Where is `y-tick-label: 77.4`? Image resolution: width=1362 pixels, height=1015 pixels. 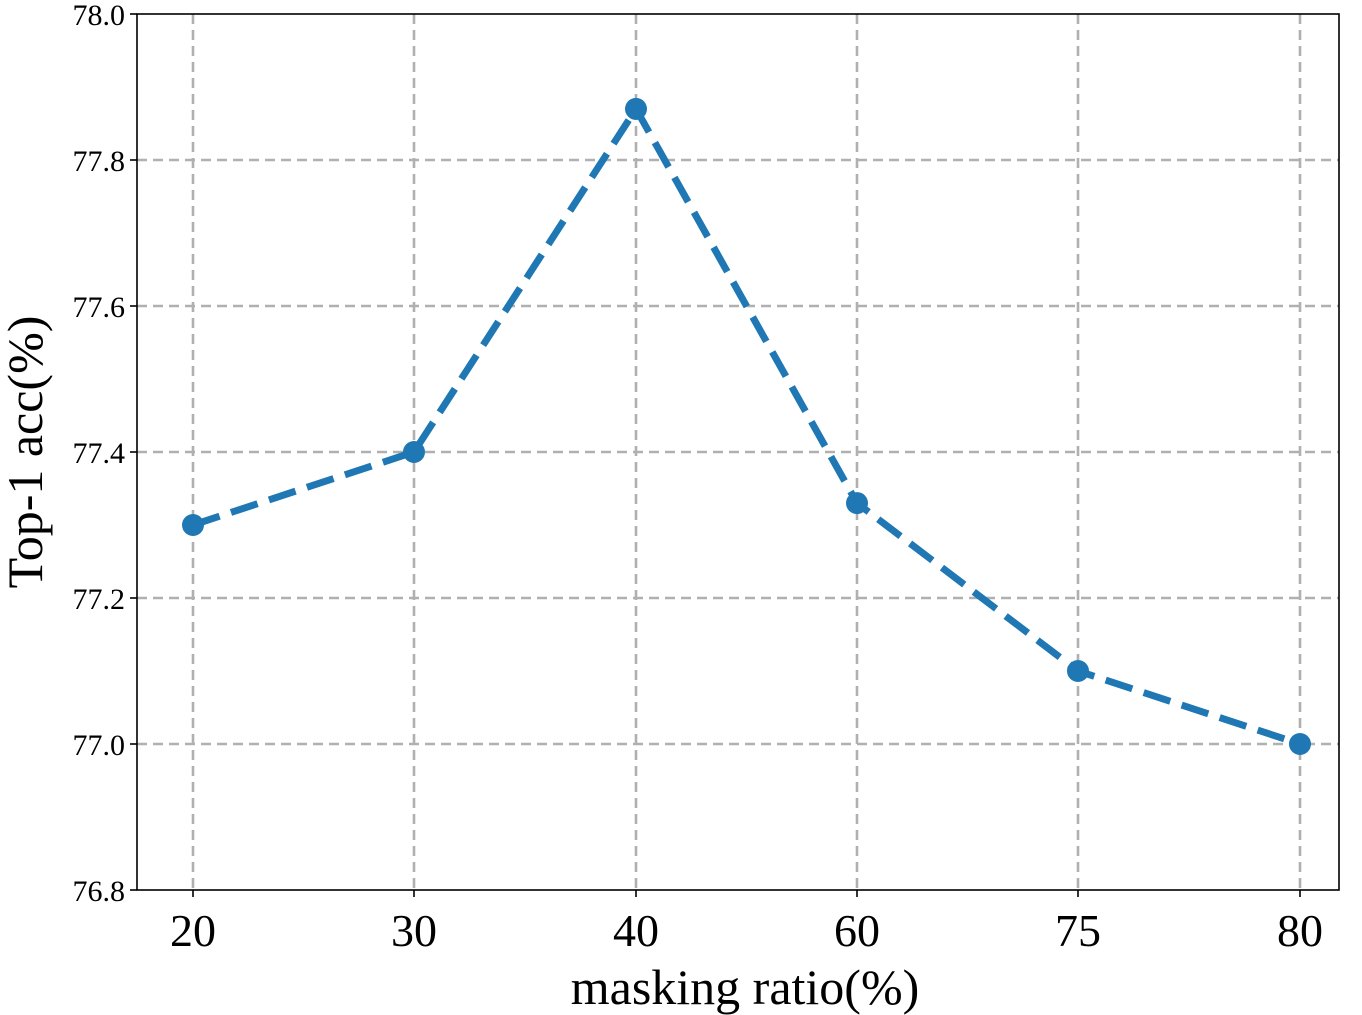
y-tick-label: 77.4 is located at coordinates (99, 453).